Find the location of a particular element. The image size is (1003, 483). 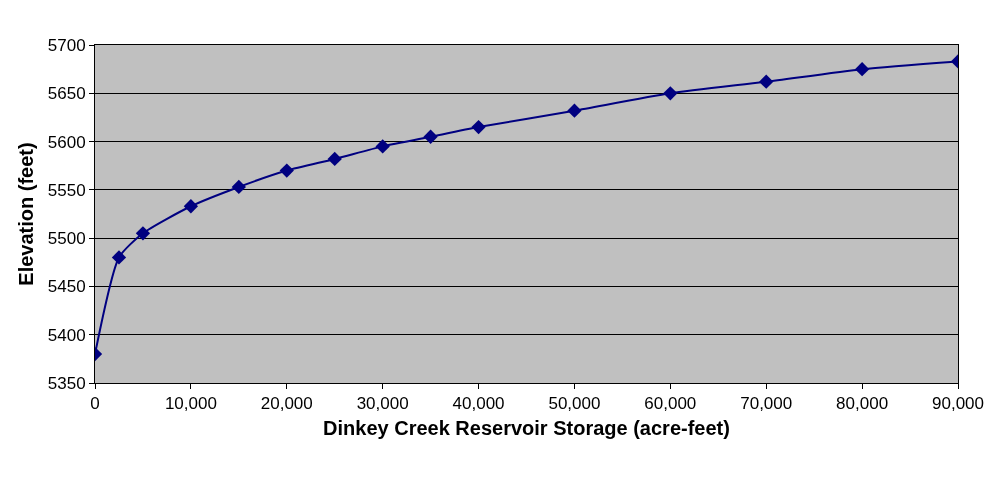

x-tick-label: 50,000 is located at coordinates (574, 404).